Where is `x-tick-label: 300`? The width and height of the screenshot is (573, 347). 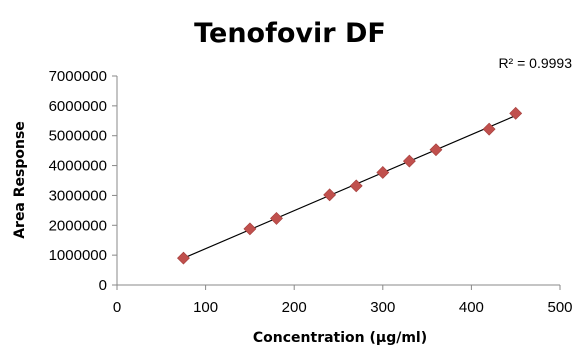
x-tick-label: 300 is located at coordinates (382, 307).